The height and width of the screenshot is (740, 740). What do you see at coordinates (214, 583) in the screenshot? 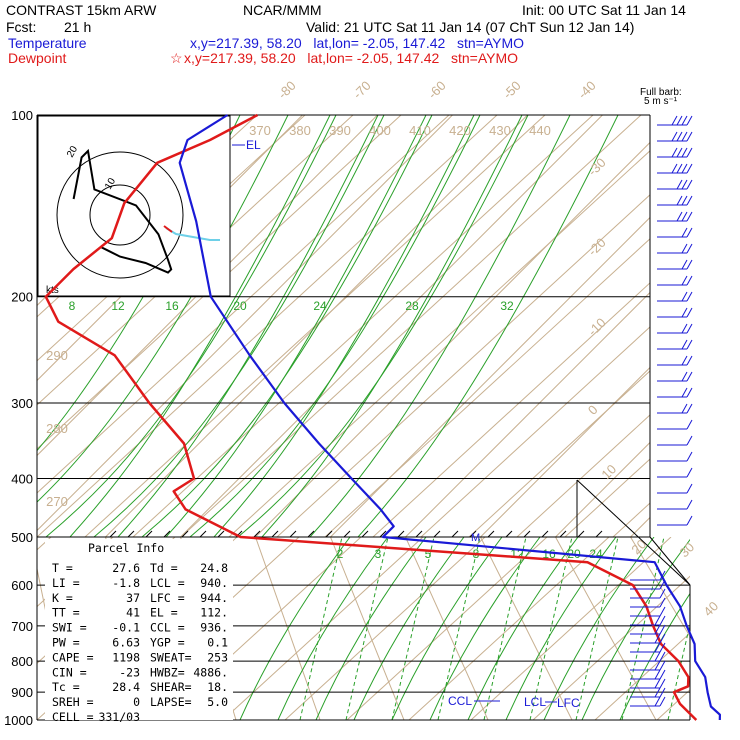
I see `parcel-info-cell: 940.` at bounding box center [214, 583].